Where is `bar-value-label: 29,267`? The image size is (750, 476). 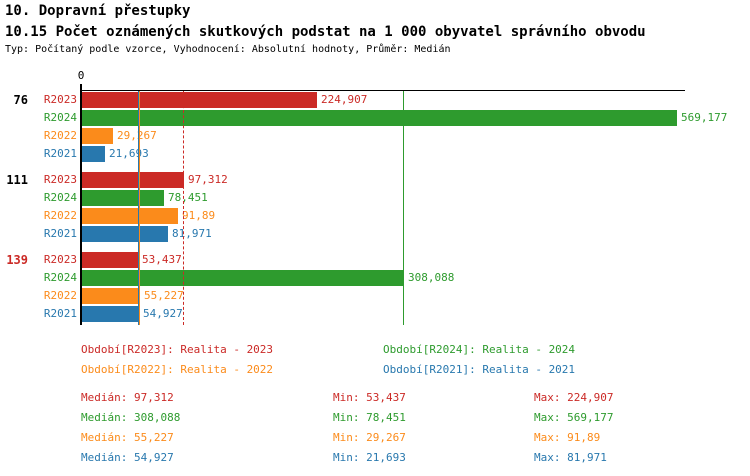
bar-value-label: 29,267 is located at coordinates (137, 135).